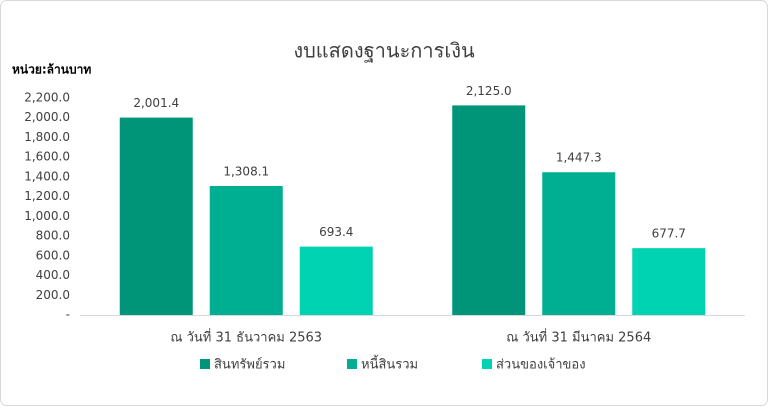  I want to click on y-tick-label: 200.0, so click(53, 295).